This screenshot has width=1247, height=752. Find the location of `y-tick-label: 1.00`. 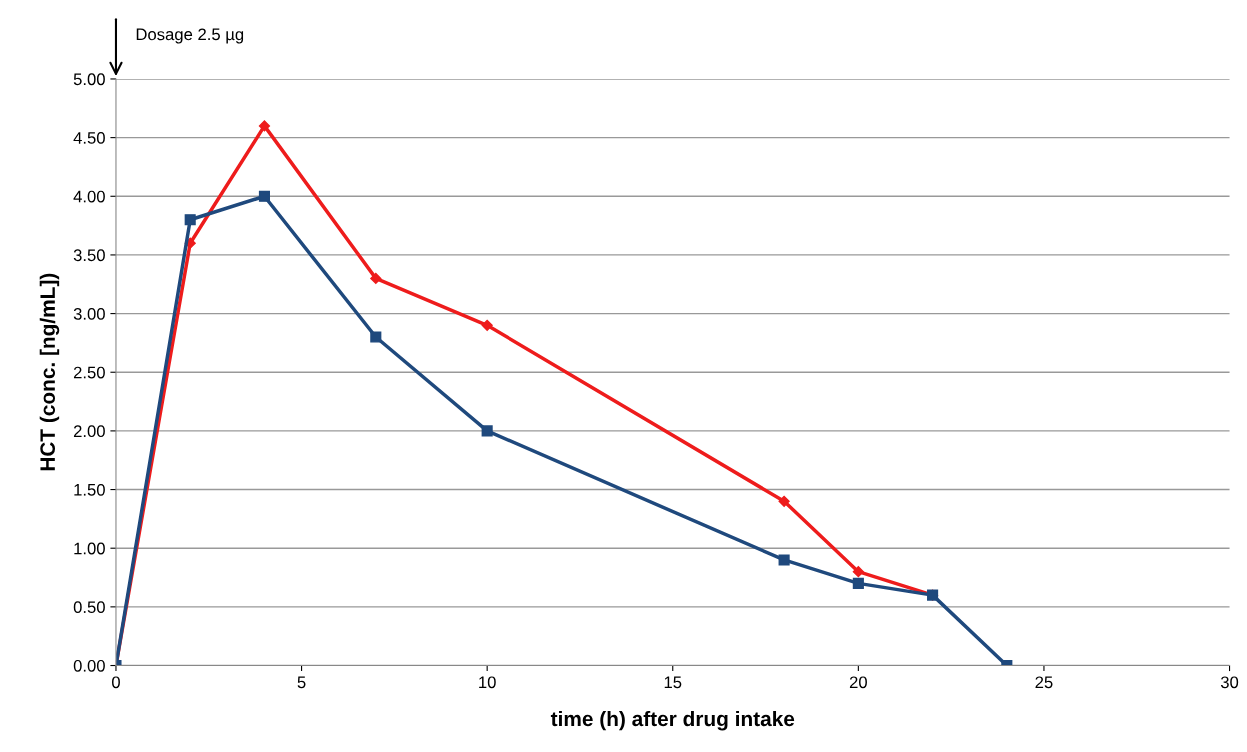

y-tick-label: 1.00 is located at coordinates (89, 548).